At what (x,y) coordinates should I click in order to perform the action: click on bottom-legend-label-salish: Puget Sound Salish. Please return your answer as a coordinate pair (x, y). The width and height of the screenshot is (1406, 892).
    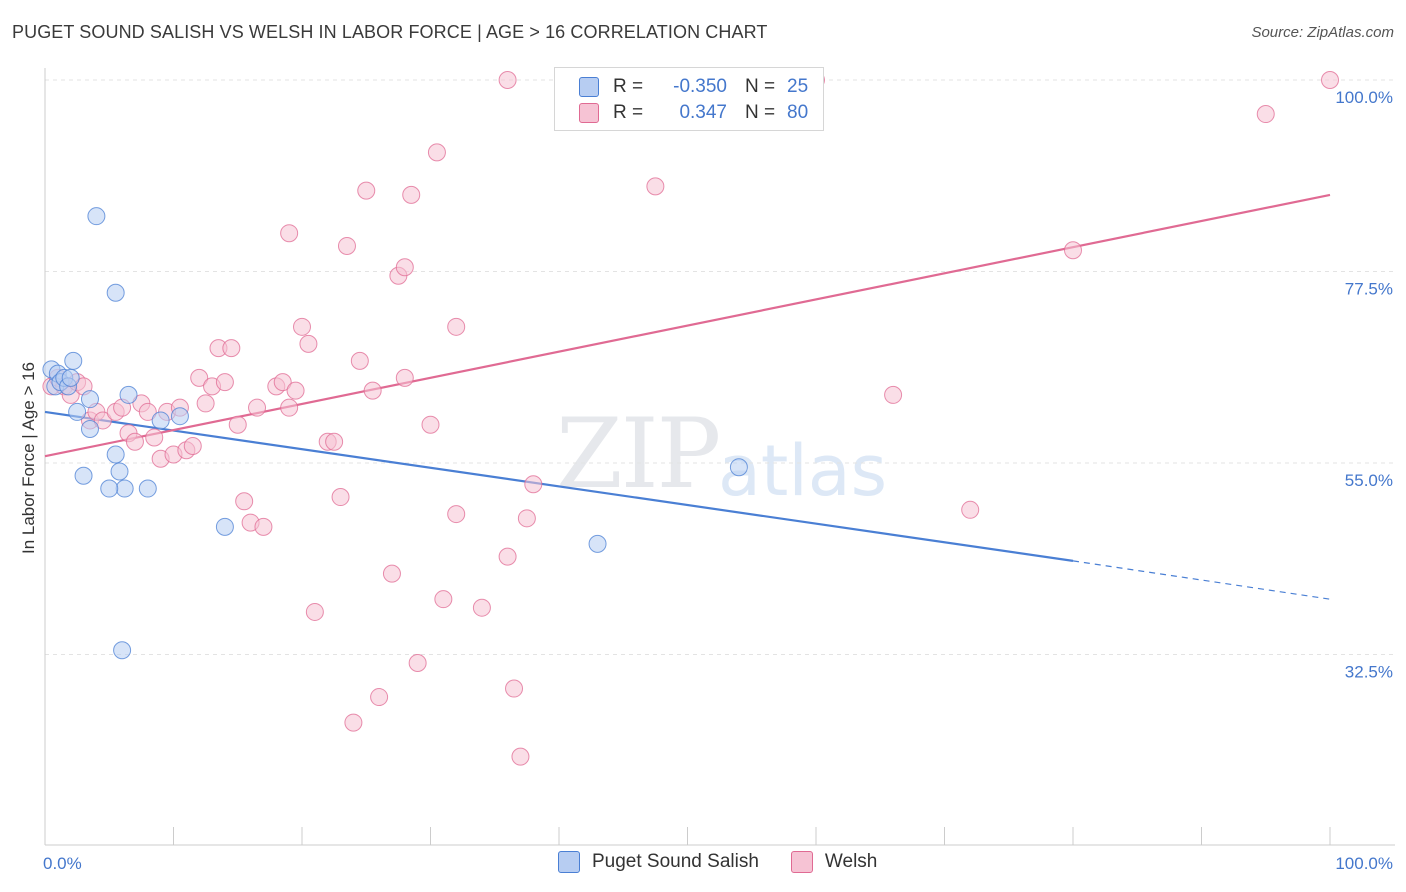
    Looking at the image, I should click on (675, 861).